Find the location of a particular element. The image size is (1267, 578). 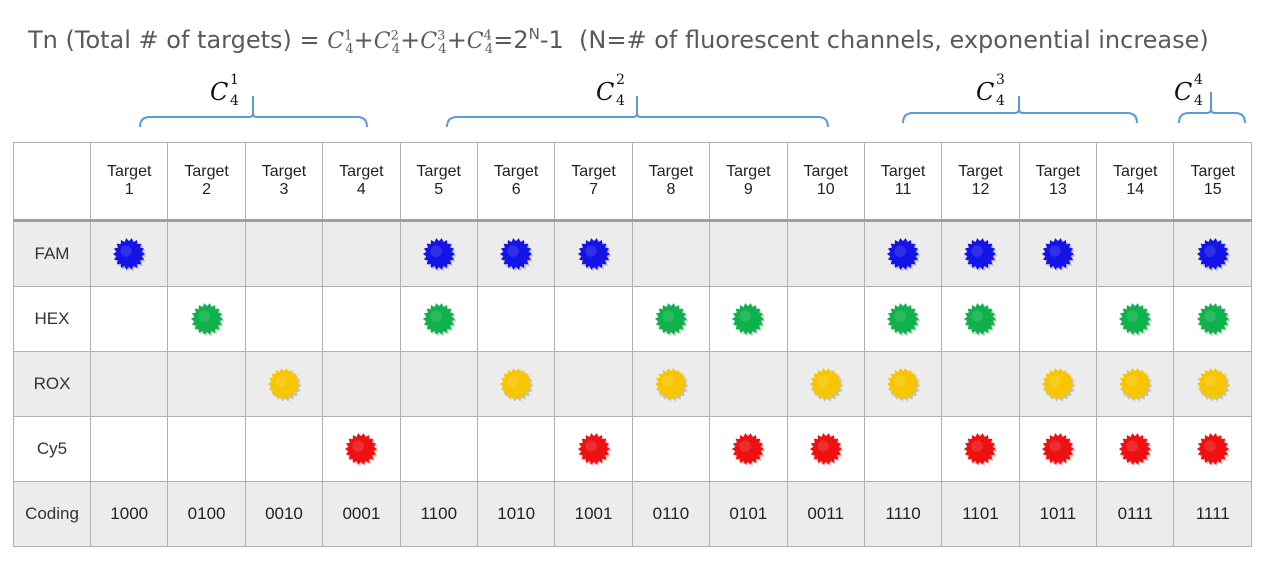

target-header-11: Target 11 is located at coordinates (903, 182).